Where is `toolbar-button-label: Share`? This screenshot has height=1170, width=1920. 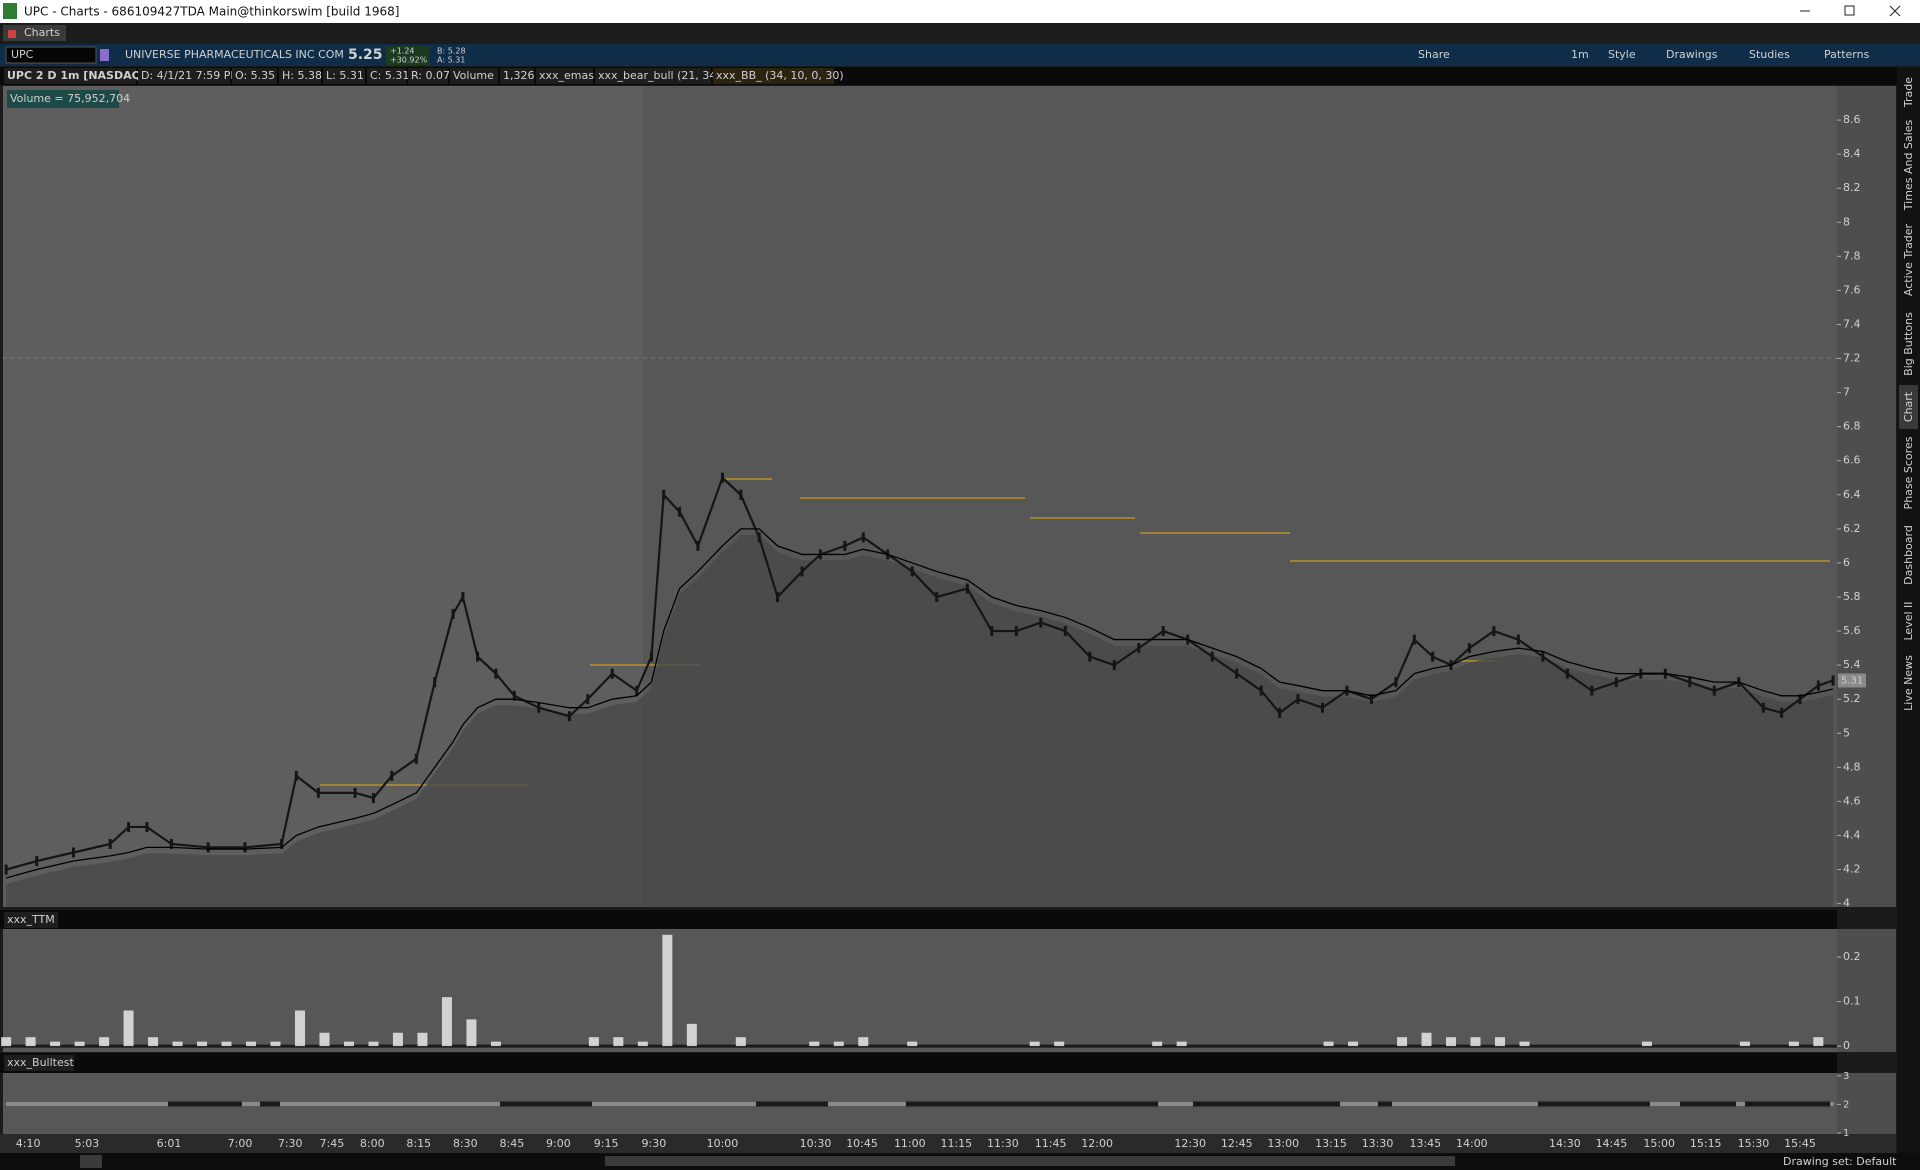
toolbar-button-label: Share is located at coordinates (1434, 54).